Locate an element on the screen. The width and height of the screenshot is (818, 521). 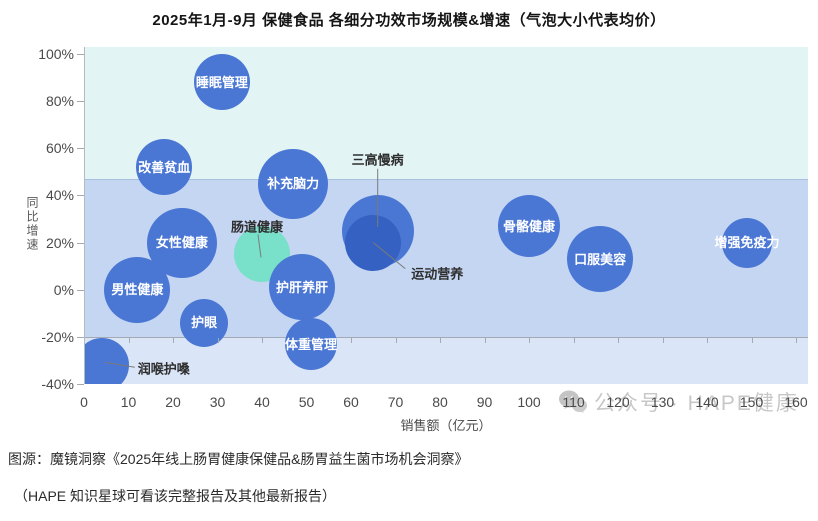
x-tick-label: 20 is located at coordinates (173, 402).